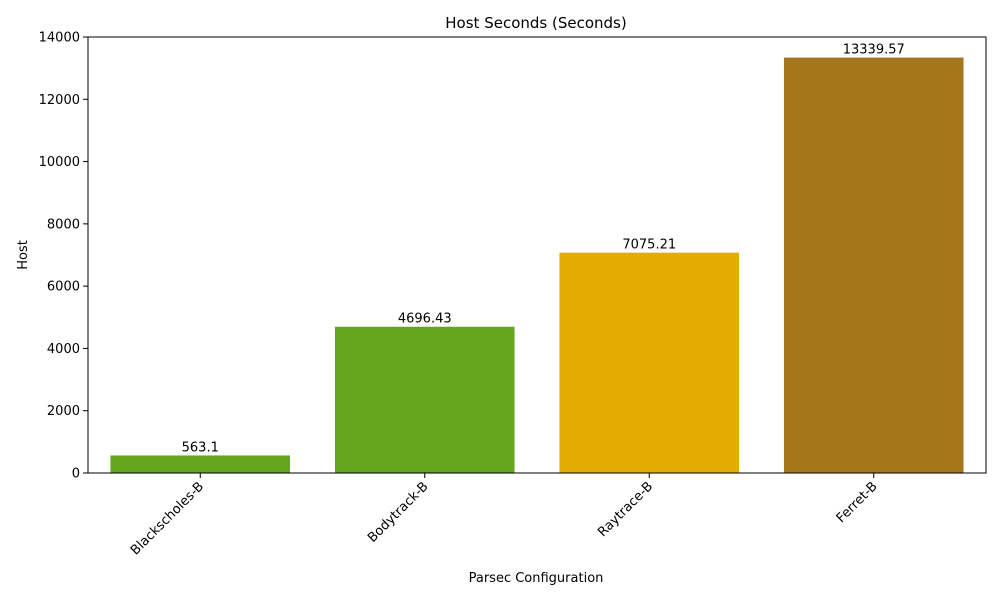 The width and height of the screenshot is (1000, 600). I want to click on y-tick-label: 4000, so click(63, 349).